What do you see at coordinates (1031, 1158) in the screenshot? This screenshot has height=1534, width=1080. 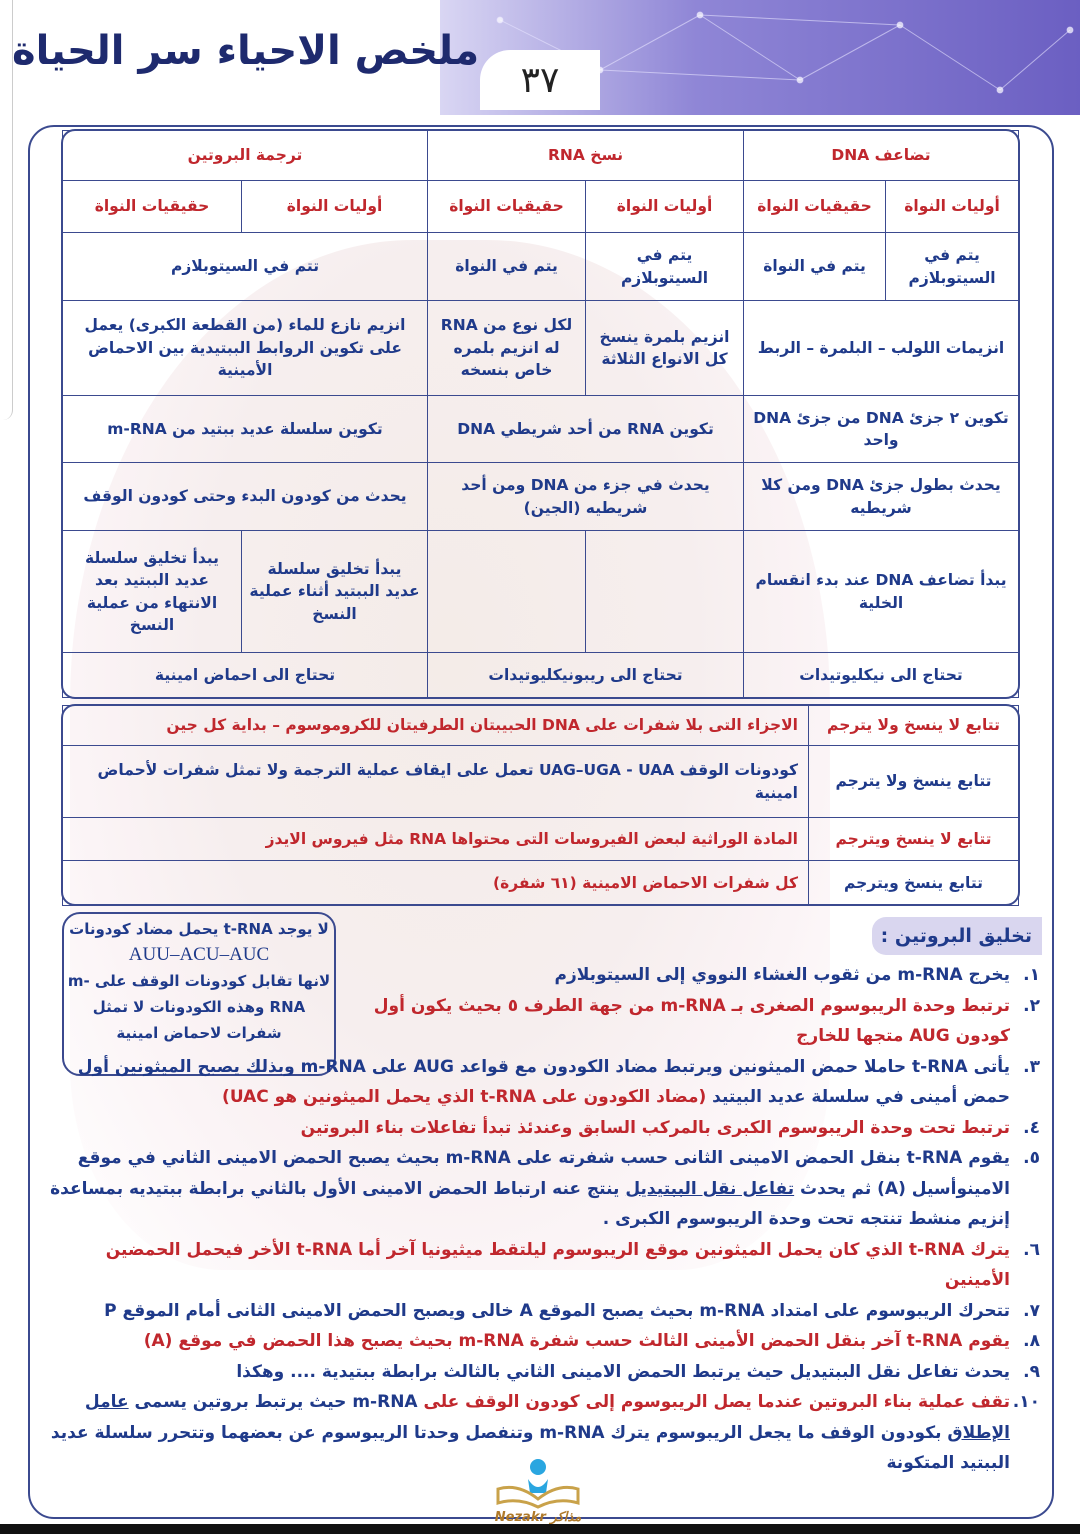 I see `item-number: ٥.` at bounding box center [1031, 1158].